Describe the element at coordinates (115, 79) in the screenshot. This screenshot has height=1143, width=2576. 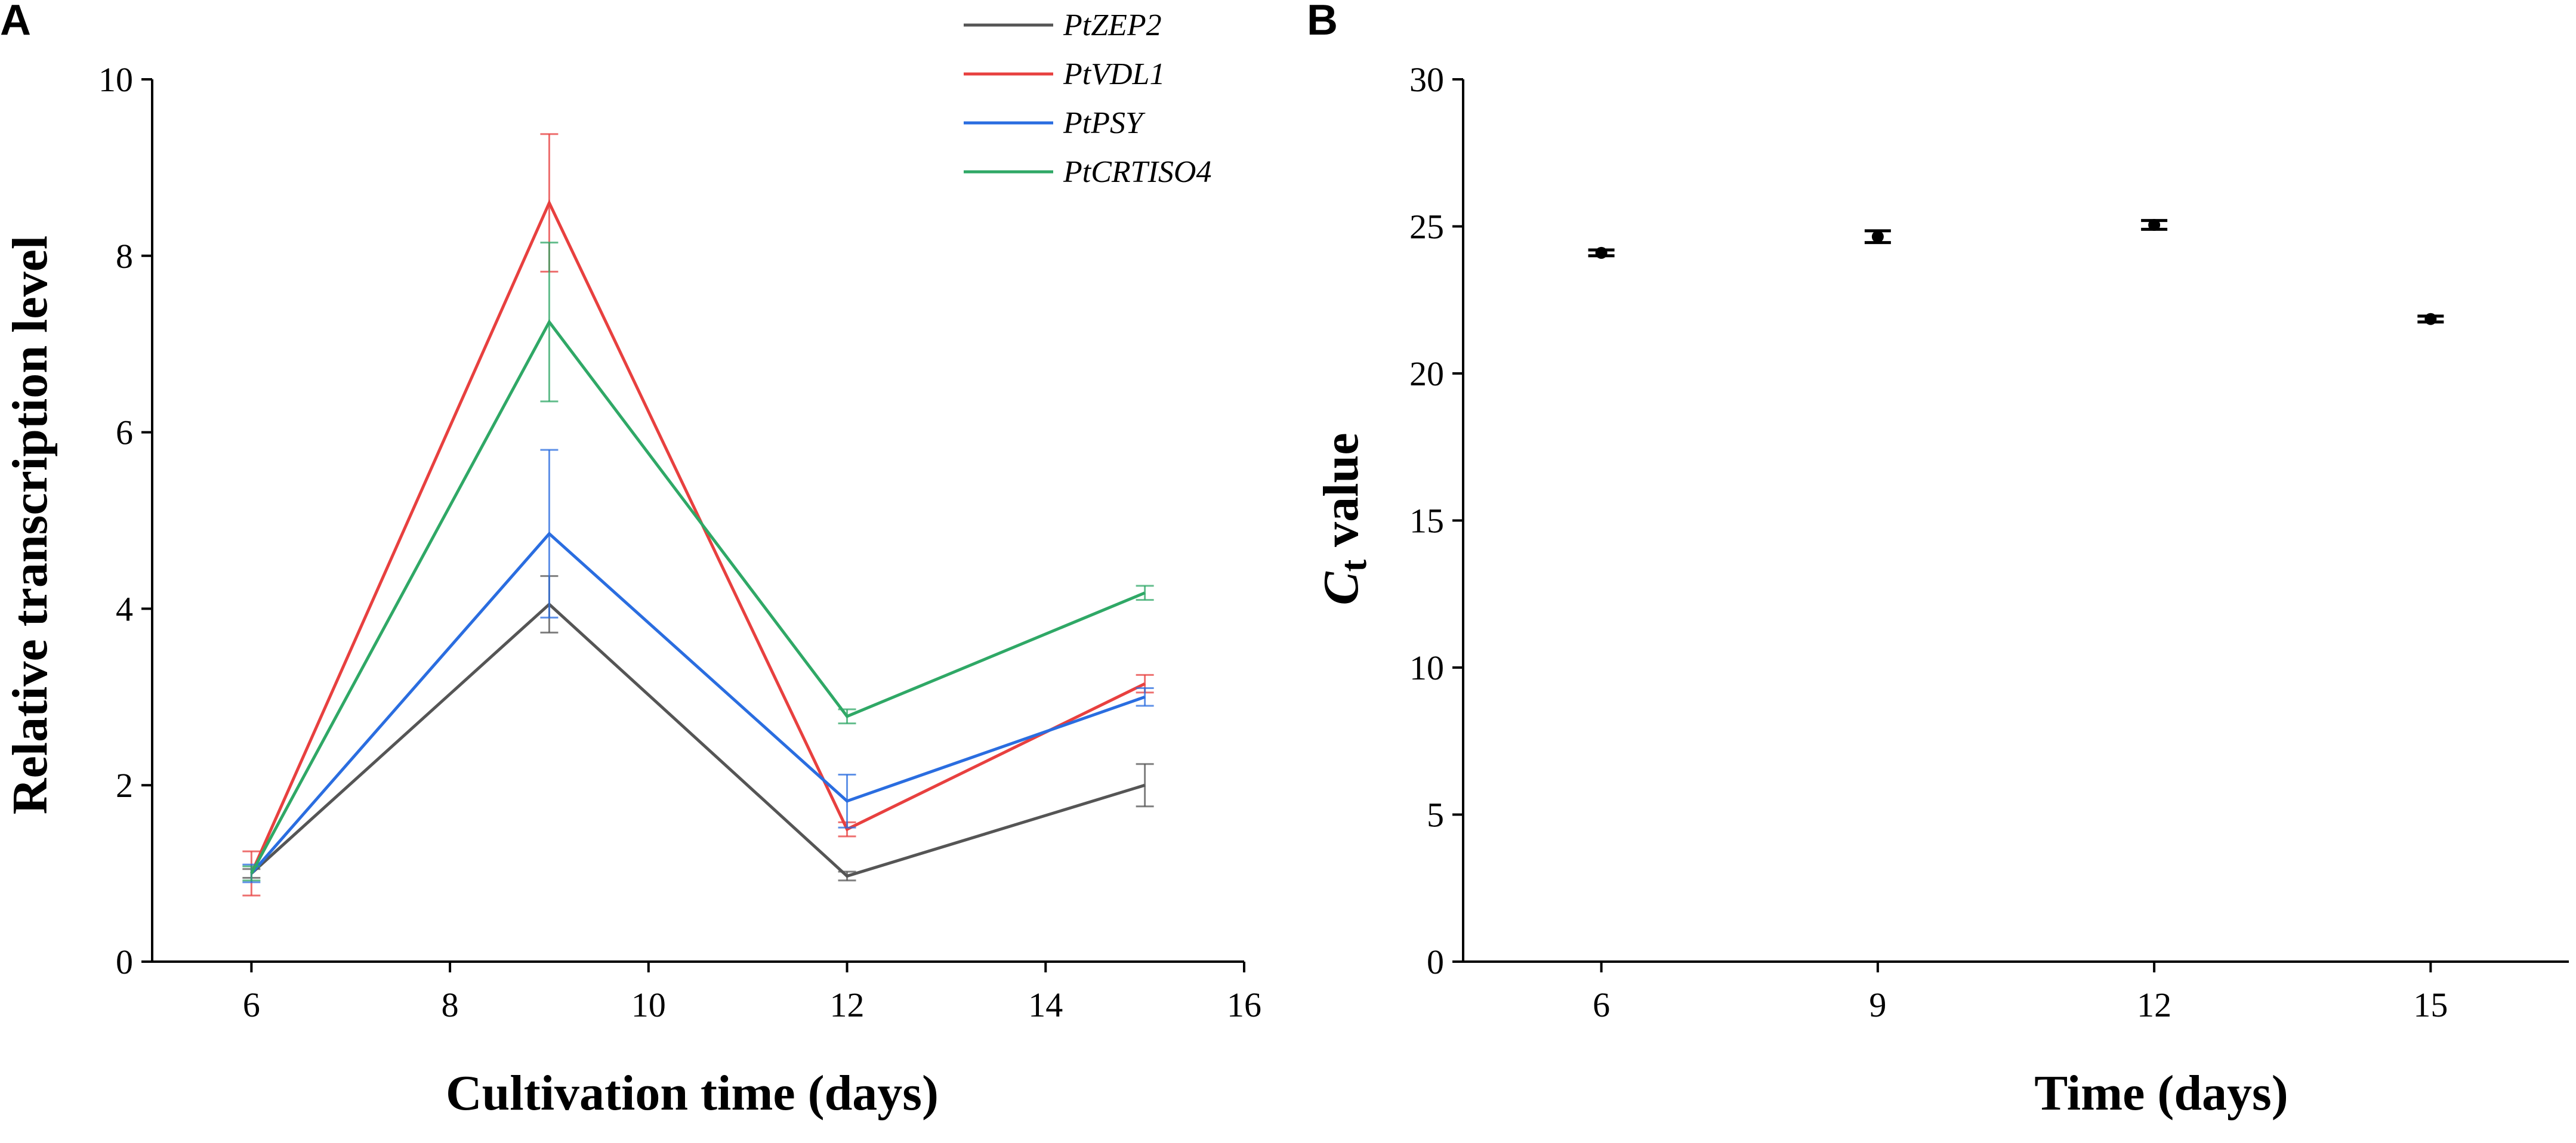
I see `chart-a-ytick-label: 10` at that location.